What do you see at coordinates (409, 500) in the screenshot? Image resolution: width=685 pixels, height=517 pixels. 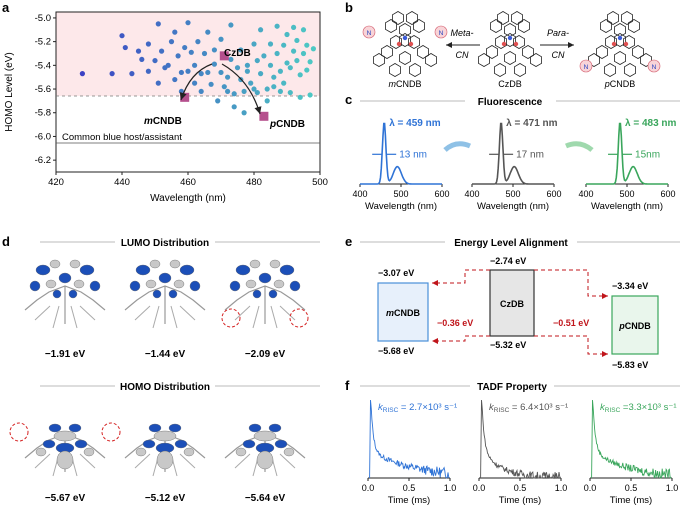 I see `decay-xlabel: Time (ms)` at bounding box center [409, 500].